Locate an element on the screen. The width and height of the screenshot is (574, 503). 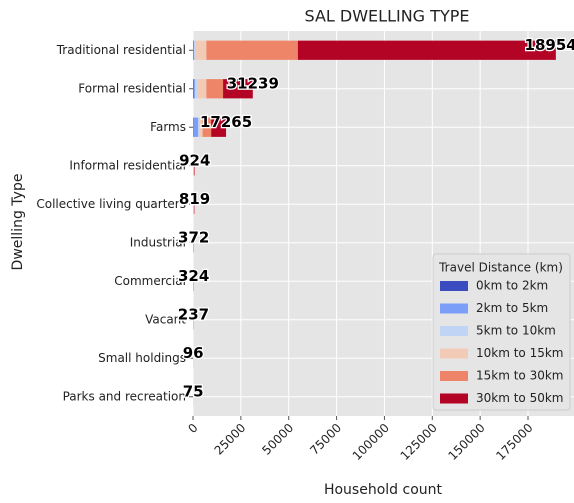
legend-title: Travel Distance (km) is located at coordinates (500, 268).